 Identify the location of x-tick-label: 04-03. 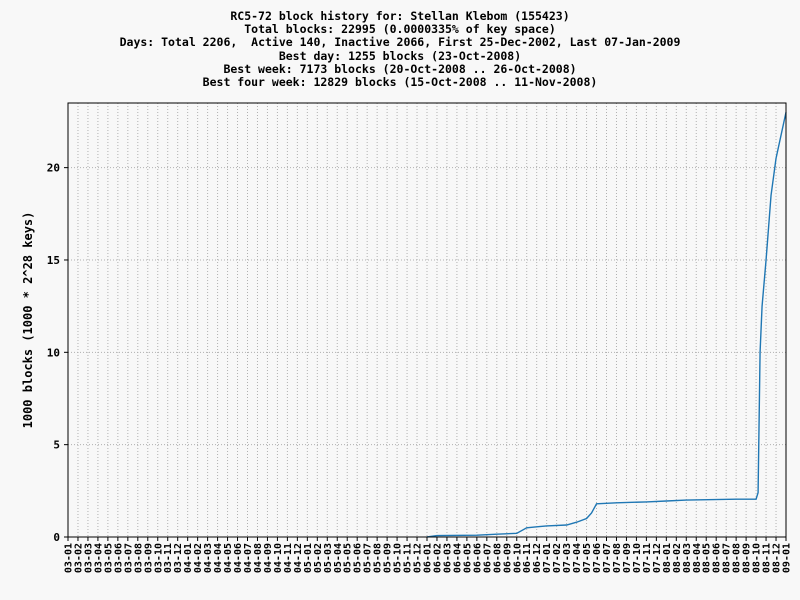
(208, 558).